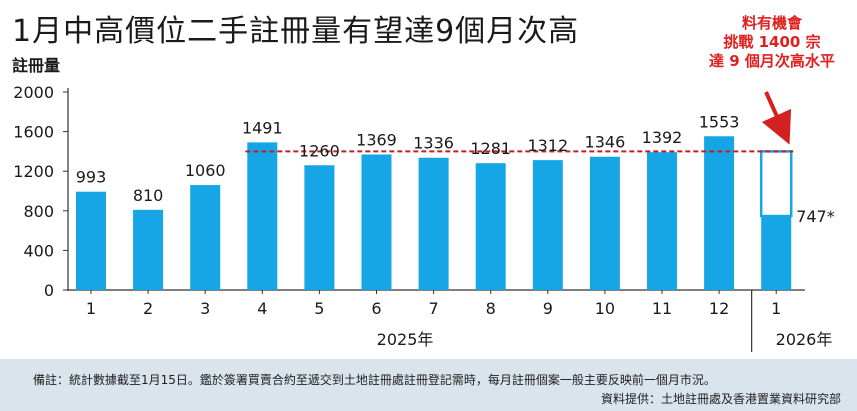 The height and width of the screenshot is (411, 857). What do you see at coordinates (605, 142) in the screenshot?
I see `data-label: 1346` at bounding box center [605, 142].